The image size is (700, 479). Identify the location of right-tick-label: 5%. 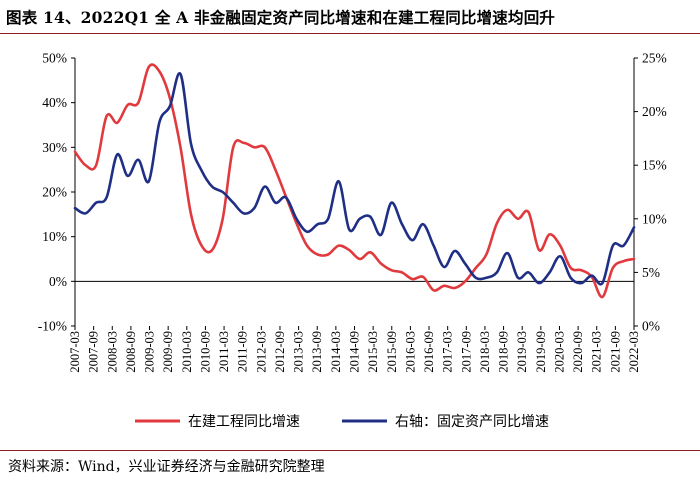
(651, 272).